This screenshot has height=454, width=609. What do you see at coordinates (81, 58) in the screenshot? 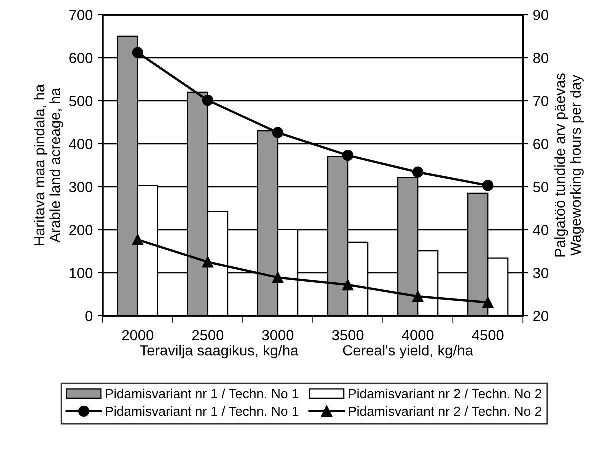
I see `y-tick-label: 600` at bounding box center [81, 58].